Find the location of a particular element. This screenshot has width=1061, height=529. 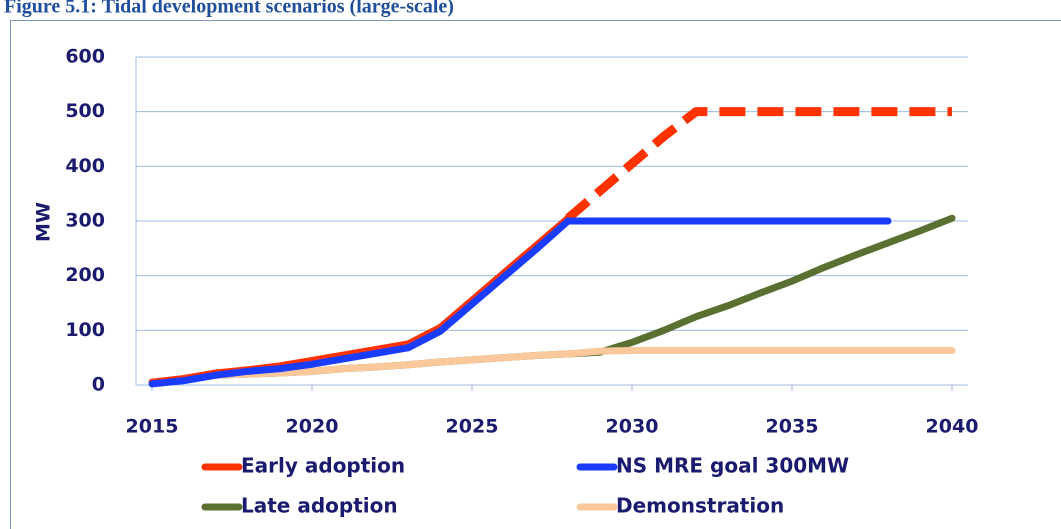

legend-label: Demonstration is located at coordinates (700, 506).